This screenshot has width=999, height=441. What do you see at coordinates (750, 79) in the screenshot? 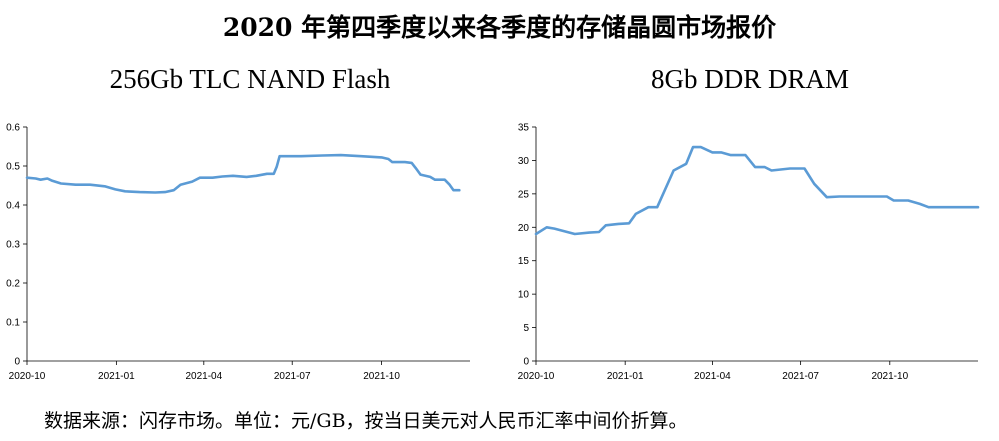
I see `dram-chart-title: 8Gb DDR DRAM` at bounding box center [750, 79].